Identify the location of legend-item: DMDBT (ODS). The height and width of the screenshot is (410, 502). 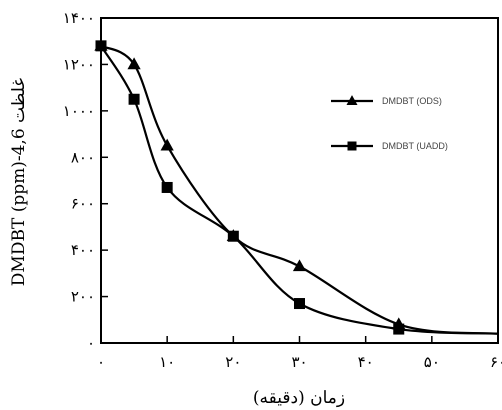
(386, 100).